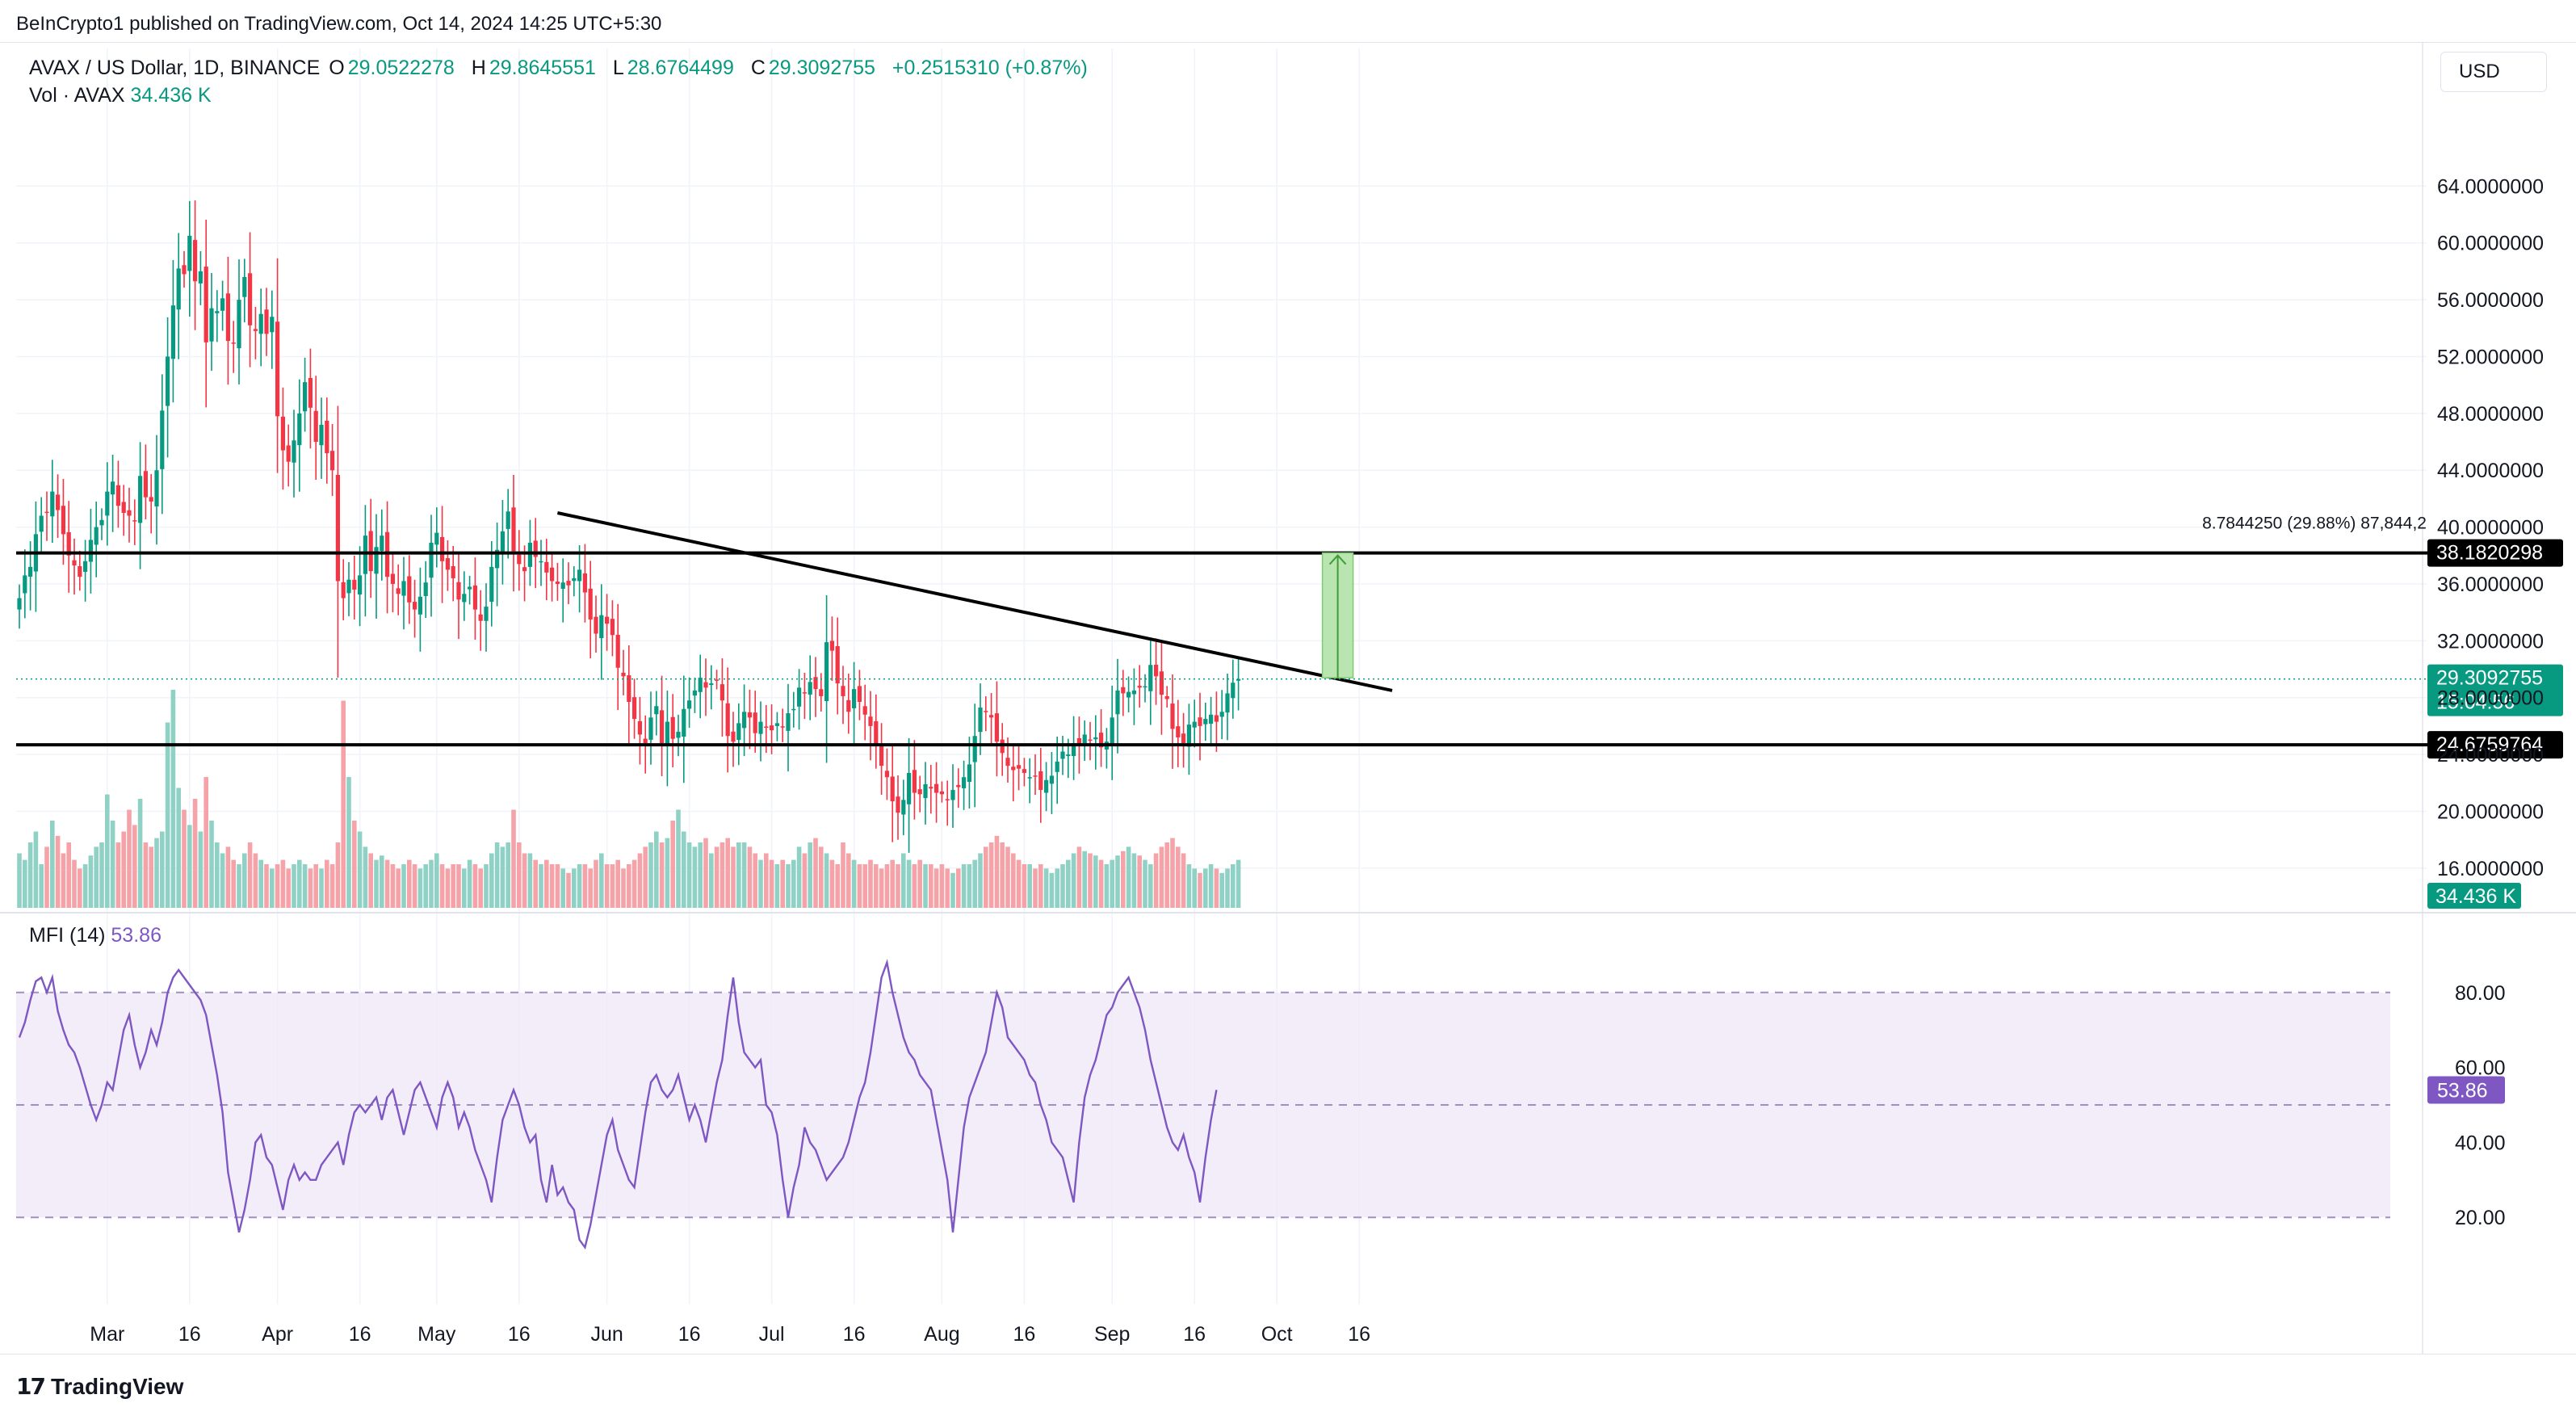 Image resolution: width=2576 pixels, height=1407 pixels. I want to click on mfi-value-tag: 53.86, so click(2466, 1090).